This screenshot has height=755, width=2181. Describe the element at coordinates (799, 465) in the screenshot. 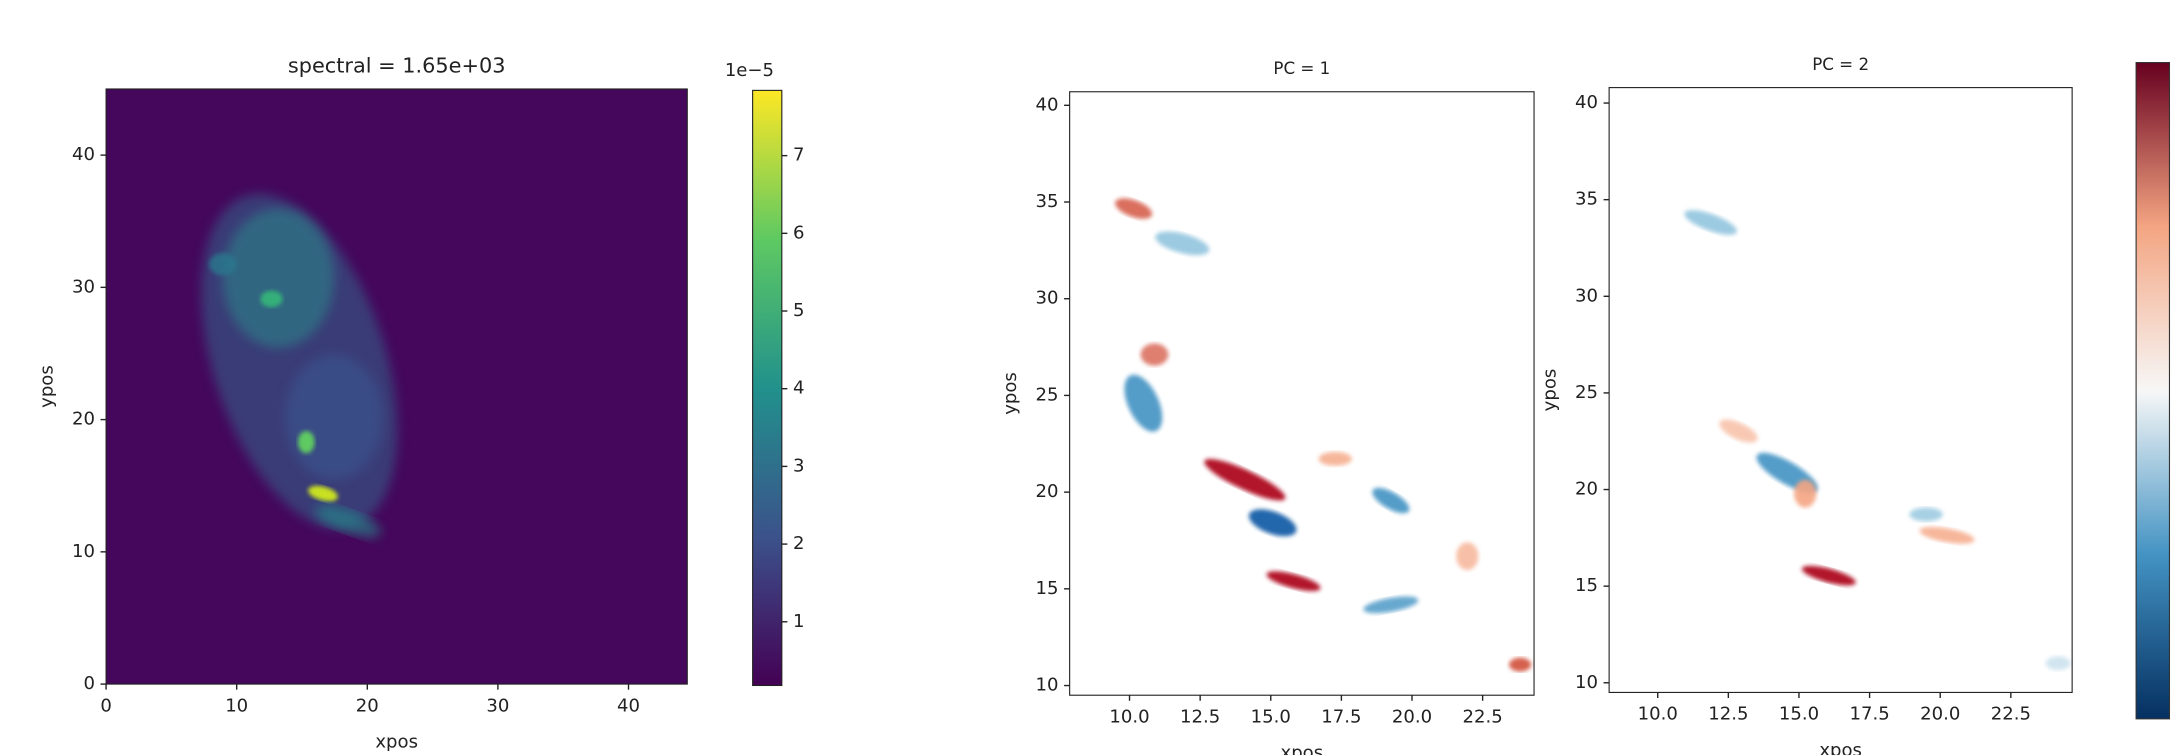

I see `colorbar-tick-label: 3` at that location.